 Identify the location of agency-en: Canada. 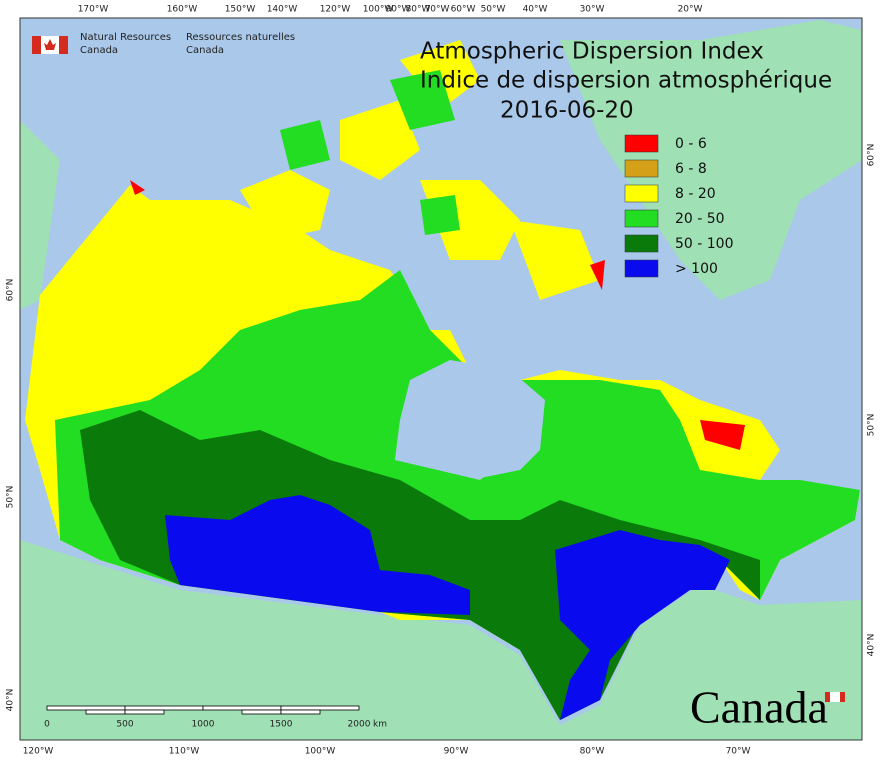
(99, 50).